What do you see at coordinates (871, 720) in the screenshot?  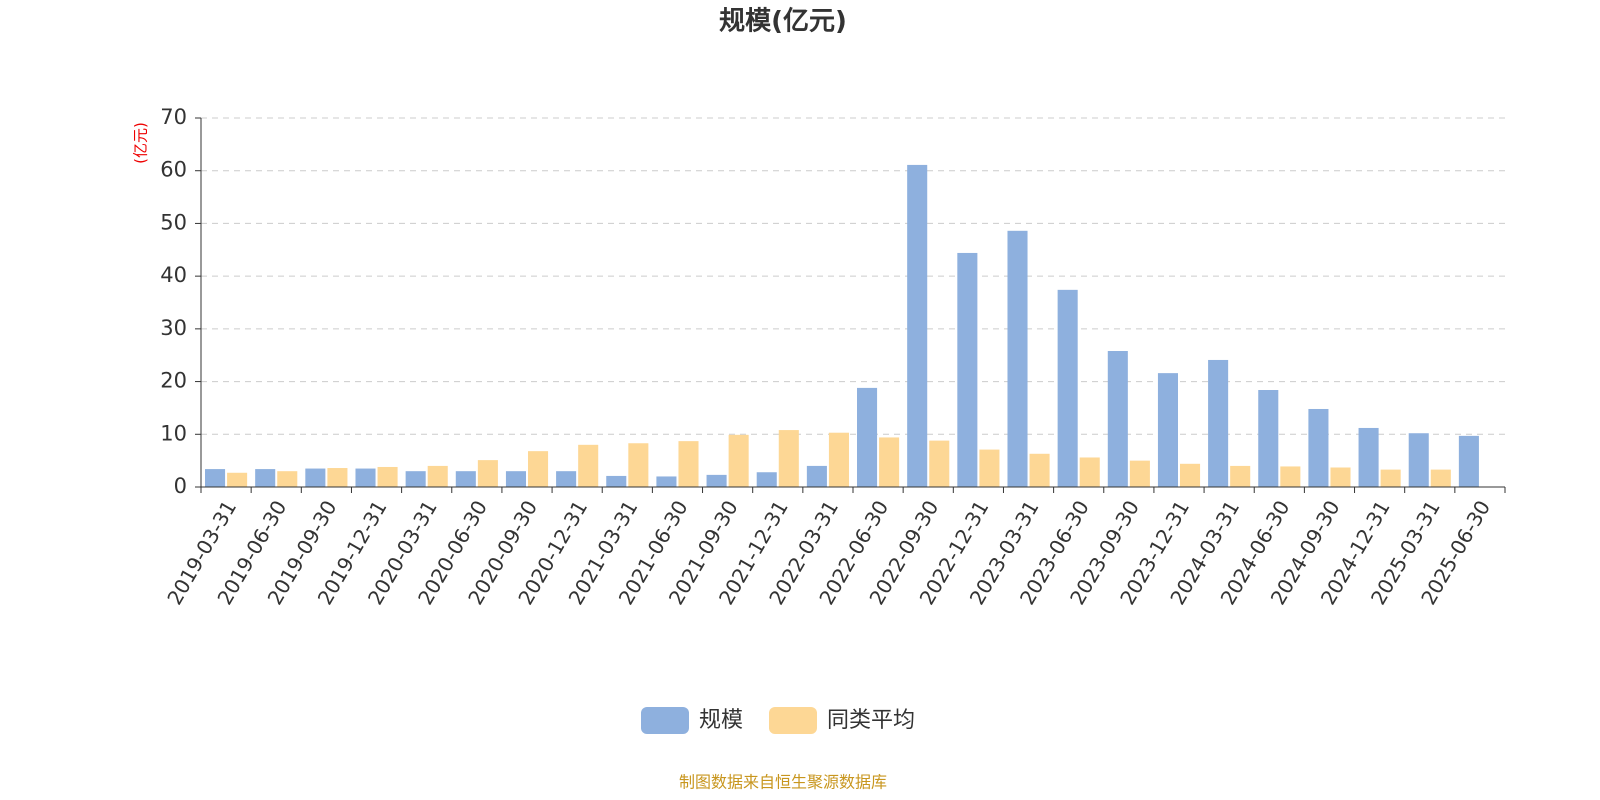 I see `legend-label: 同类平均` at bounding box center [871, 720].